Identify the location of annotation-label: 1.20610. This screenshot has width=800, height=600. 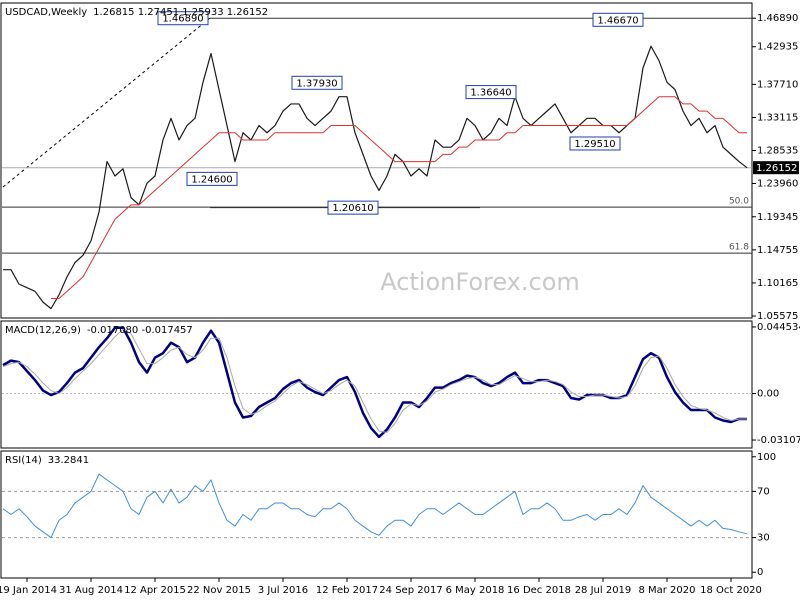
(352, 208).